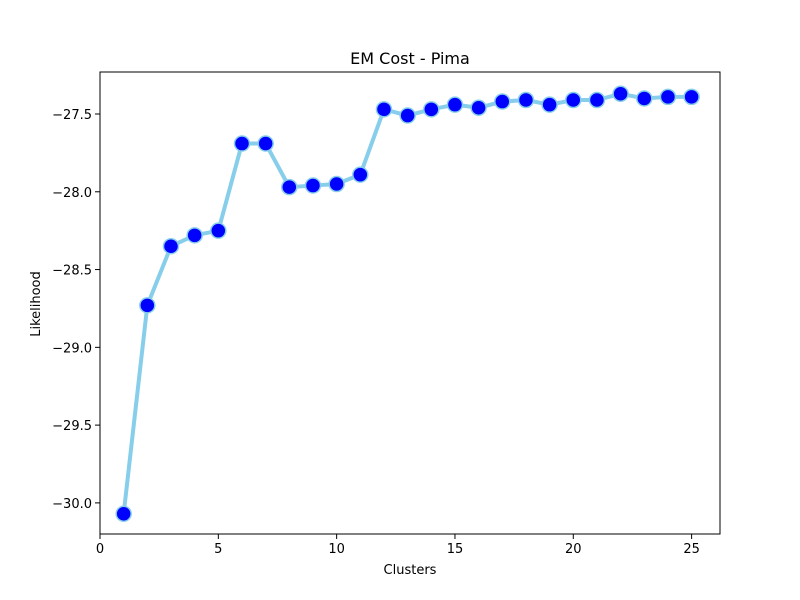 Image resolution: width=800 pixels, height=600 pixels. I want to click on chart-title: EM Cost - Pima, so click(410, 58).